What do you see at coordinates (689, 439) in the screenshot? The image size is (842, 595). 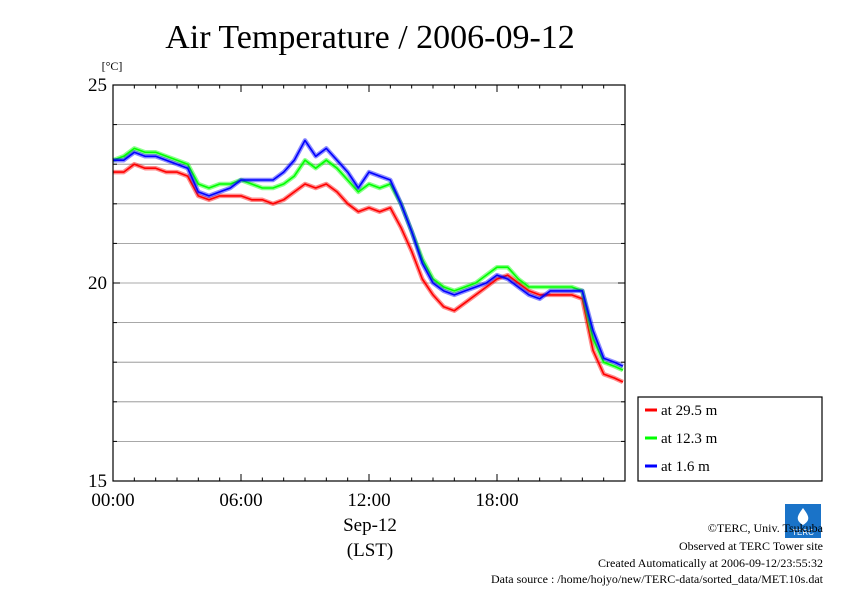 I see `legend-label: at 12.3 m` at bounding box center [689, 439].